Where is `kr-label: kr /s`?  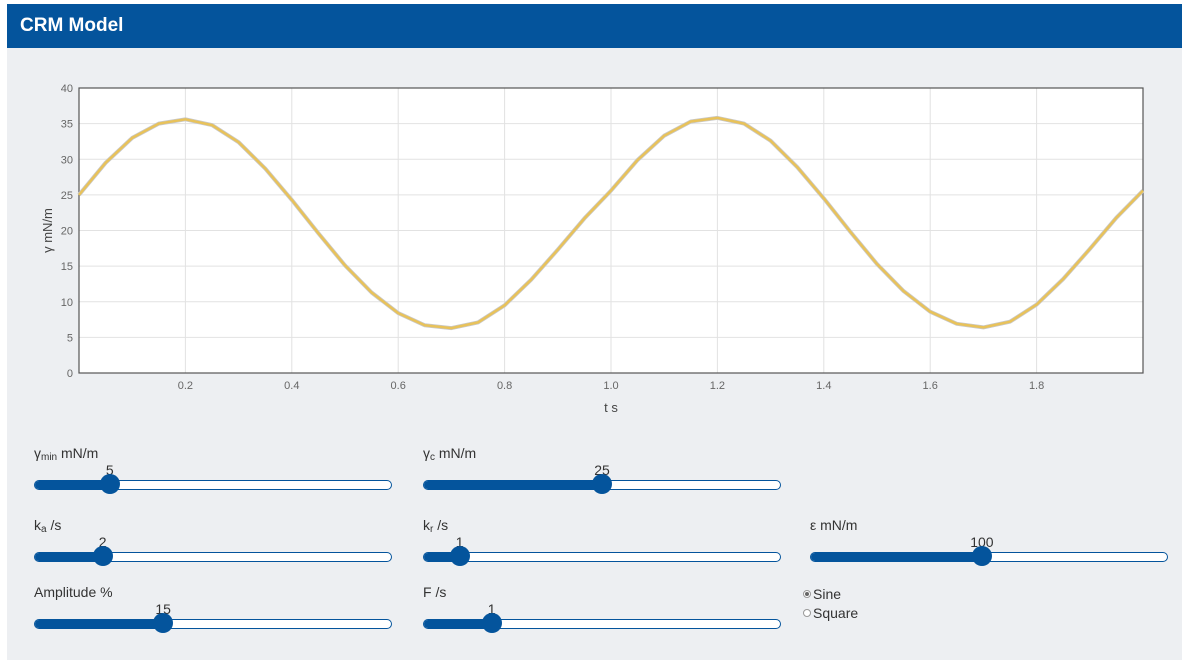
kr-label: kr /s is located at coordinates (436, 526).